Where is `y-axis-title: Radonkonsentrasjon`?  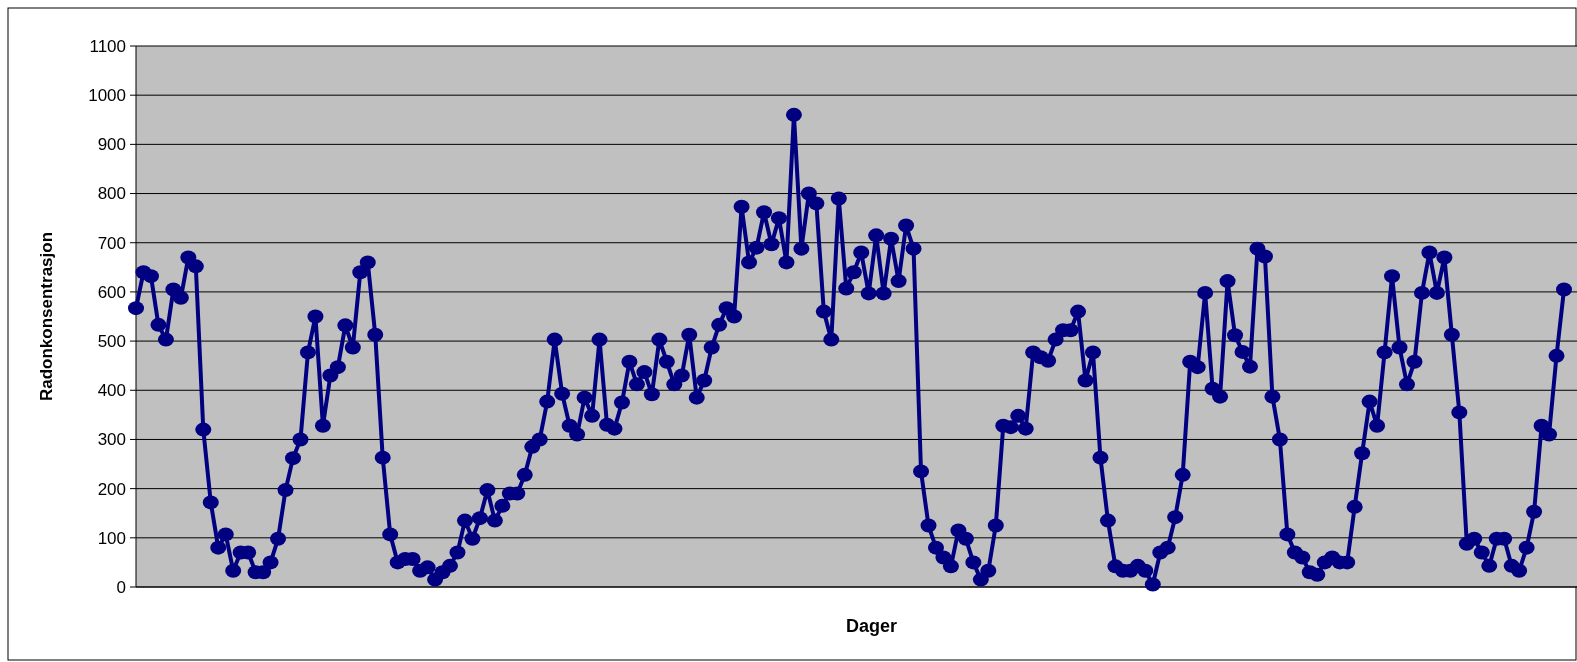
y-axis-title: Radonkonsentrasjon is located at coordinates (46, 316).